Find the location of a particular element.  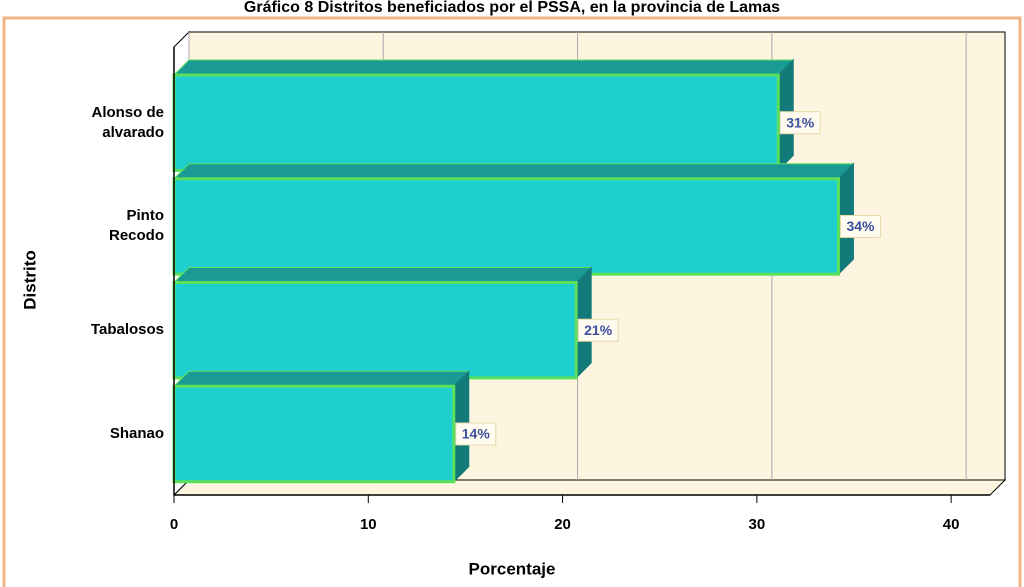

x-tick-label: 0 is located at coordinates (174, 524).